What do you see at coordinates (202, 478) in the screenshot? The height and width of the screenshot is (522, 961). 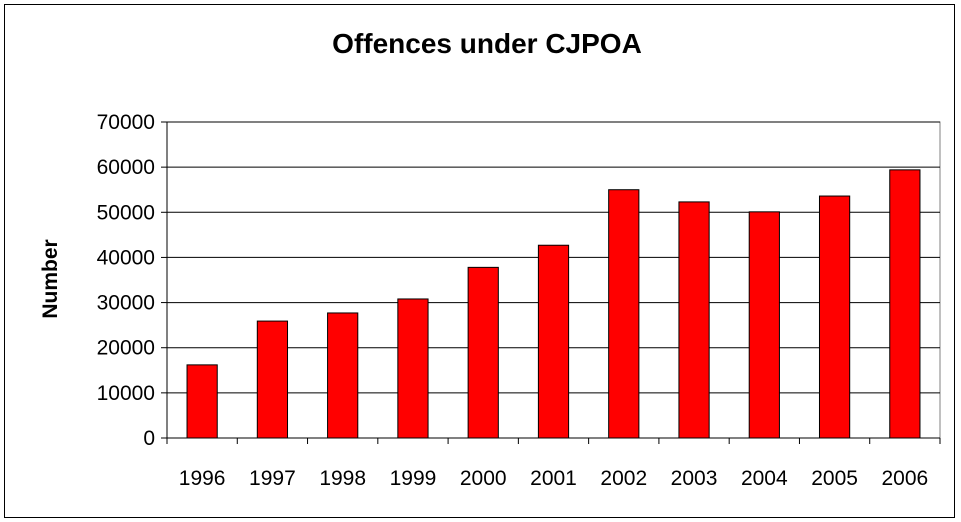 I see `x-tick-label: 1996` at bounding box center [202, 478].